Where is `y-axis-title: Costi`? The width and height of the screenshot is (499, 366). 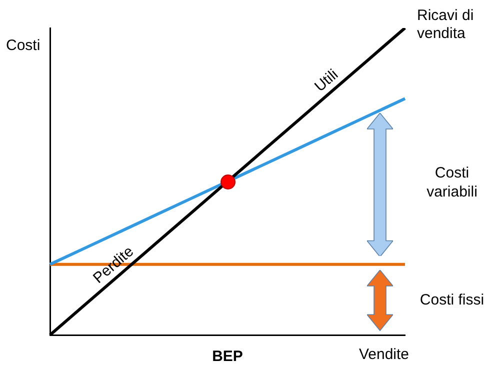 y-axis-title: Costi is located at coordinates (23, 45).